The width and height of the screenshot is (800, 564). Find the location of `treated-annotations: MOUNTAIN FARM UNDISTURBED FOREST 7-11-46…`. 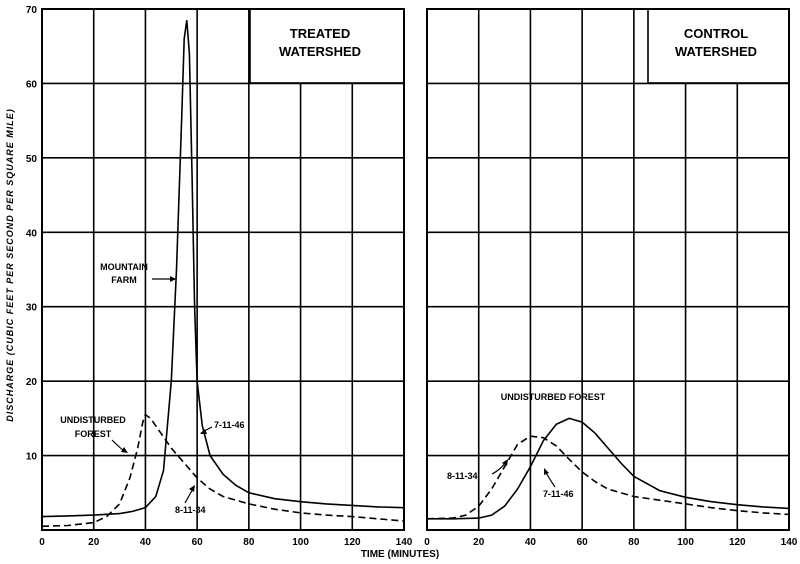

treated-annotations: MOUNTAIN FARM UNDISTURBED FOREST 7-11-46… is located at coordinates (152, 388).